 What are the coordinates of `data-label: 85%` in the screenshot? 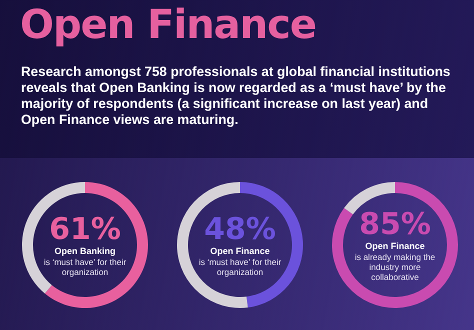 It's located at (395, 224).